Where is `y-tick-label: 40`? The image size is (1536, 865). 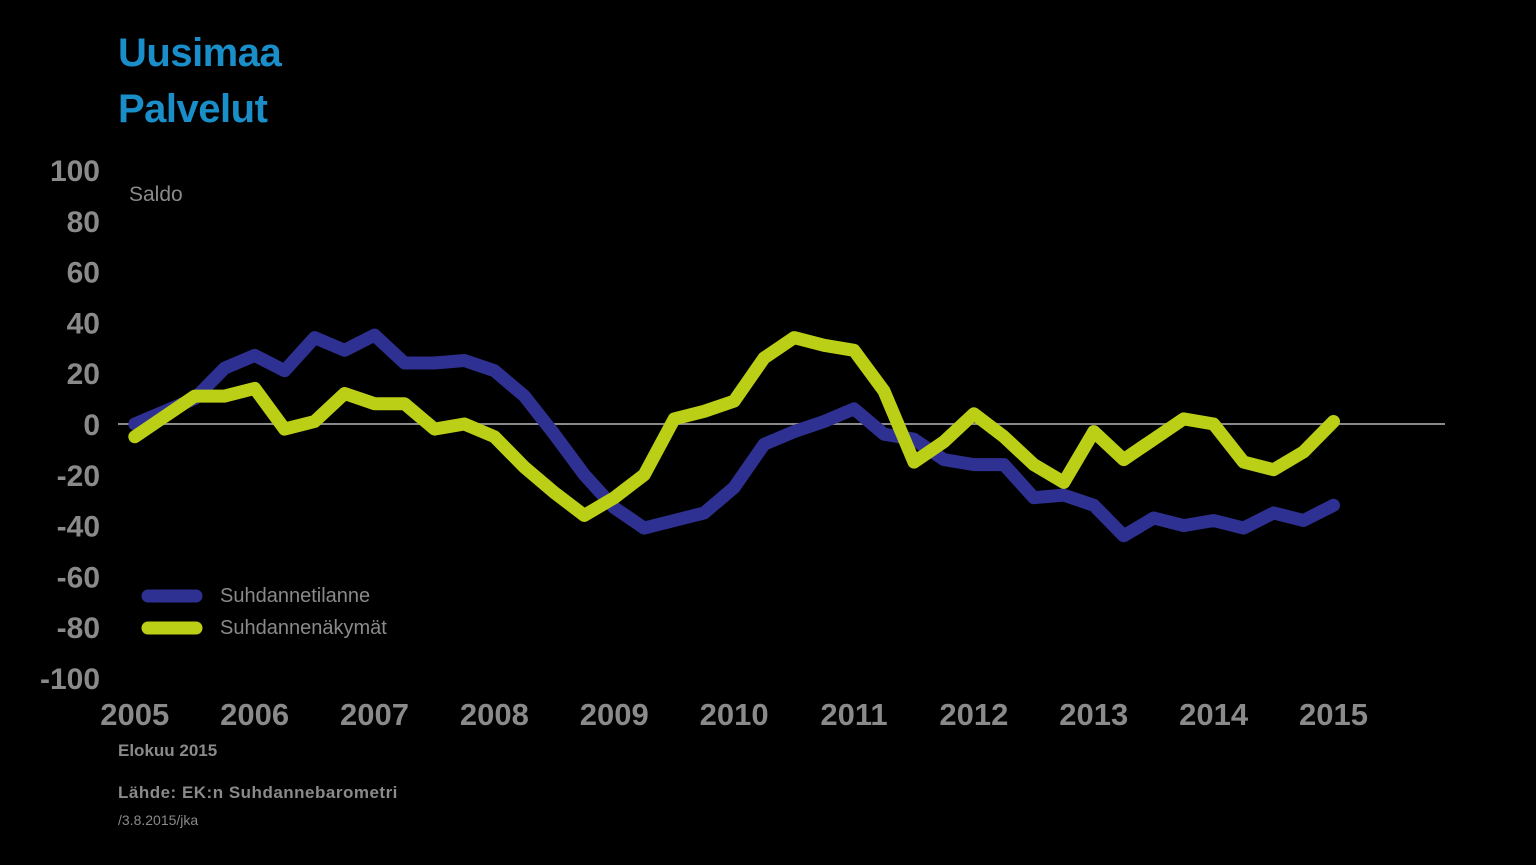 y-tick-label: 40 is located at coordinates (83, 323).